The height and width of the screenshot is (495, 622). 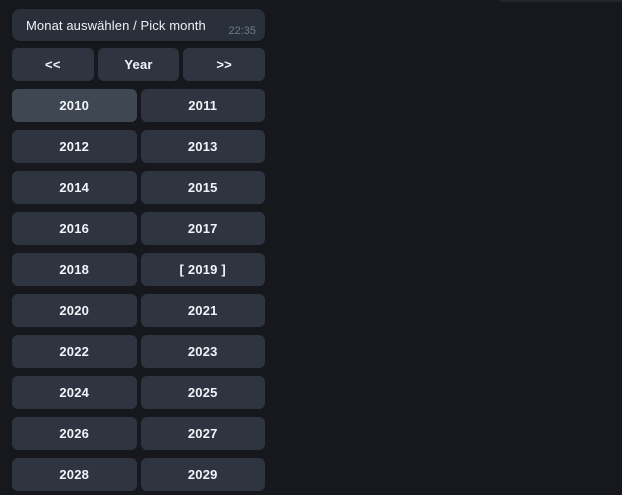 I want to click on prev-years-button: <<, so click(x=53, y=64).